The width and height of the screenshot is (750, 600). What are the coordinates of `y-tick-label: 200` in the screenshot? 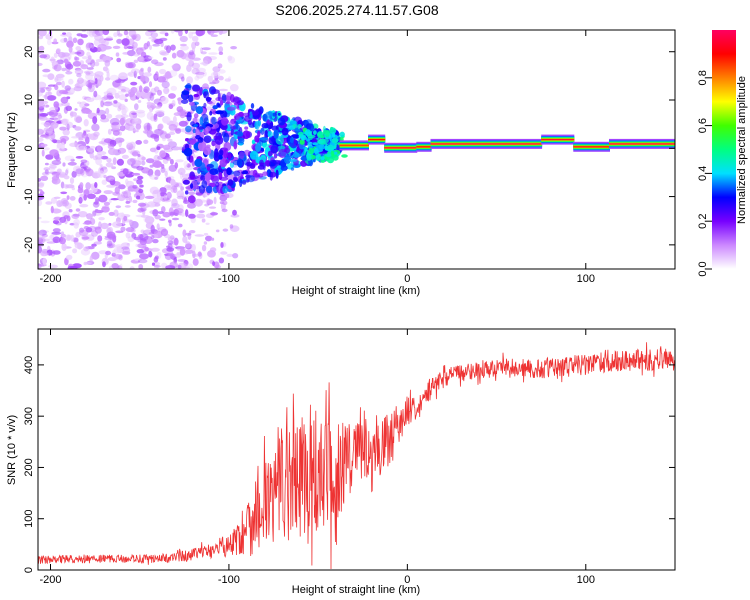 It's located at (29, 467).